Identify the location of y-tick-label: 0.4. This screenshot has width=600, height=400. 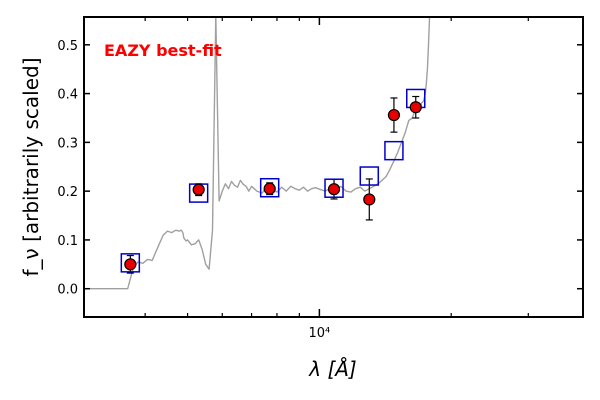
(67, 95).